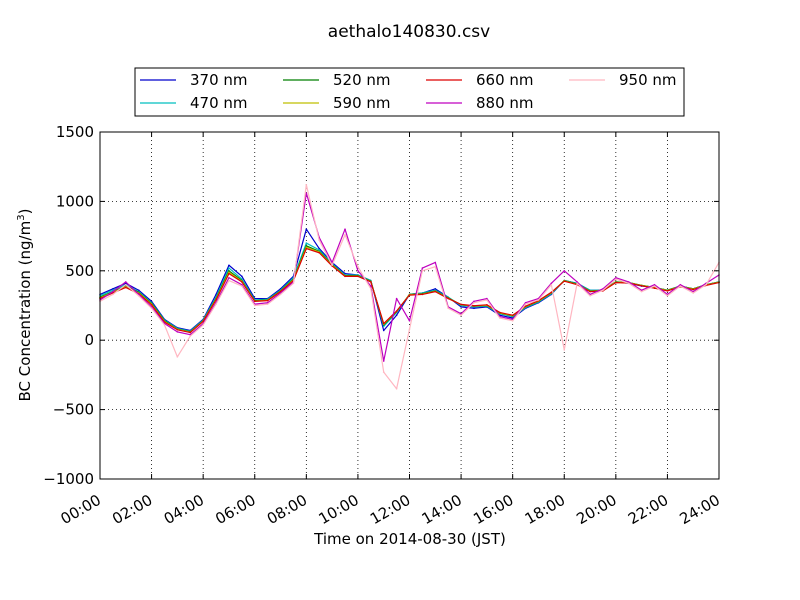 Image resolution: width=800 pixels, height=600 pixels. Describe the element at coordinates (219, 103) in the screenshot. I see `legend-label: 470 nm` at that location.